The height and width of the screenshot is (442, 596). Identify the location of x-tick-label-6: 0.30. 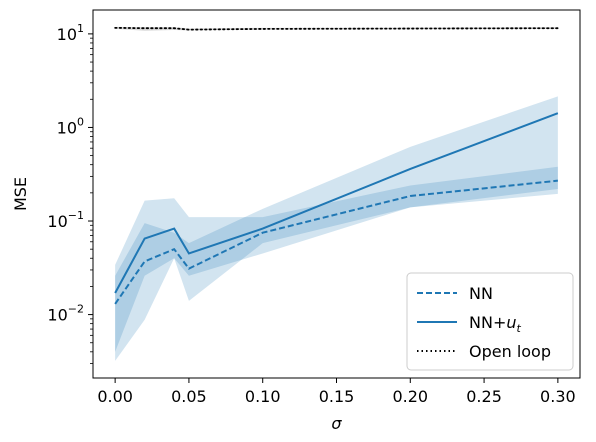
(558, 396).